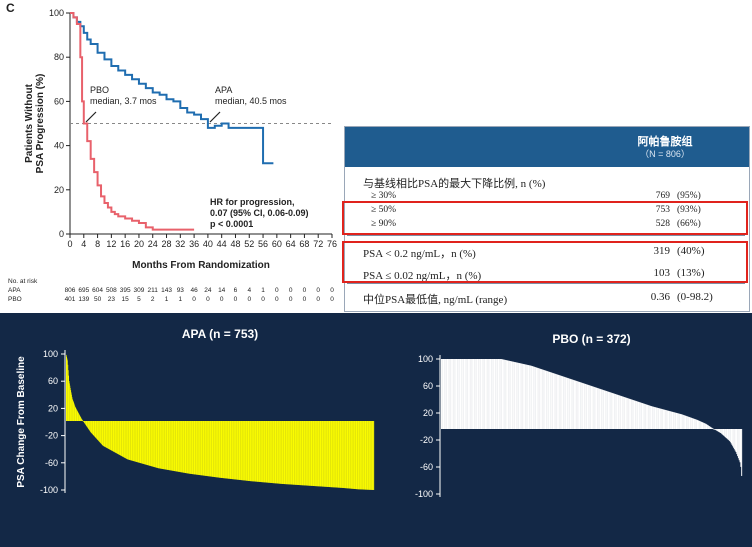  I want to click on at-risk-count: 211, so click(153, 290).